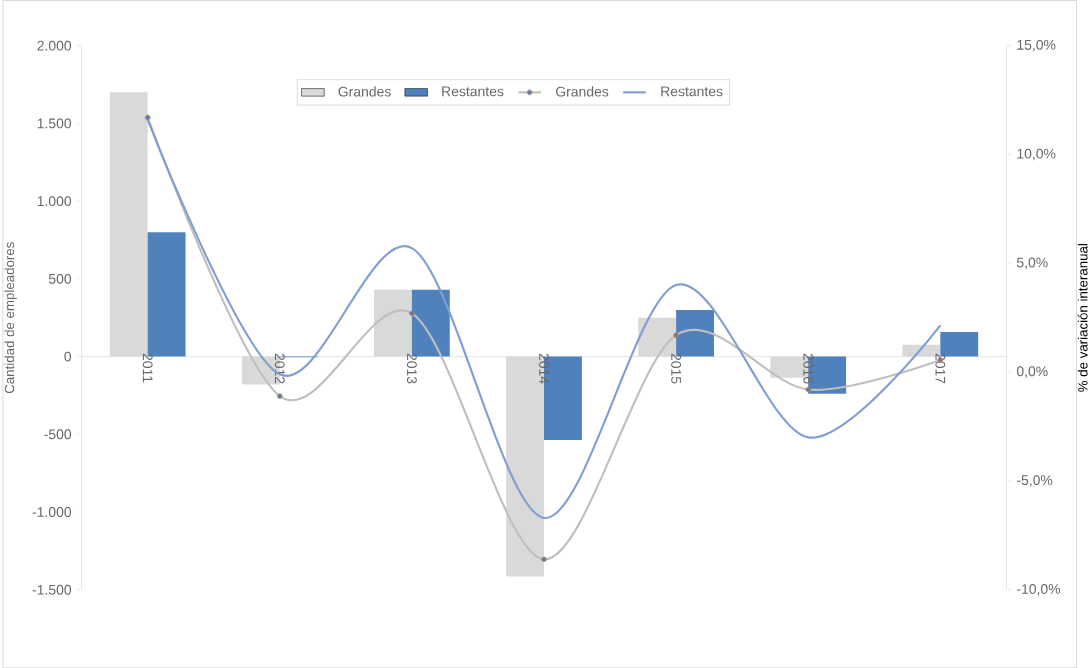  I want to click on y2-tick-label: 0,0%, so click(1032, 372).